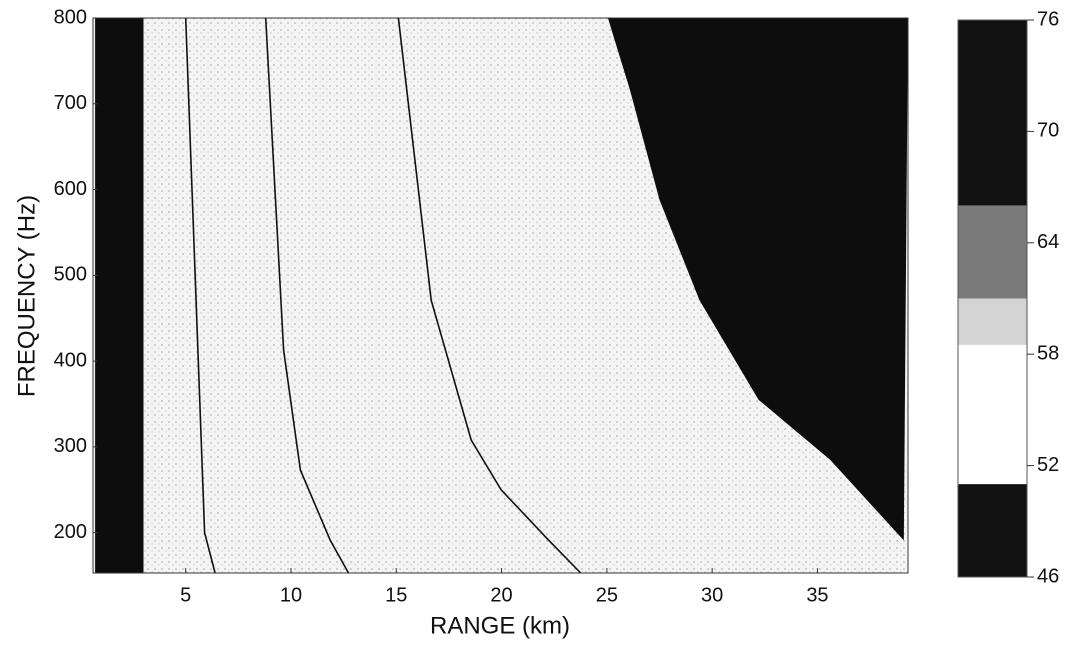  Describe the element at coordinates (500, 625) in the screenshot. I see `x-axis-title: RANGE (km)` at that location.